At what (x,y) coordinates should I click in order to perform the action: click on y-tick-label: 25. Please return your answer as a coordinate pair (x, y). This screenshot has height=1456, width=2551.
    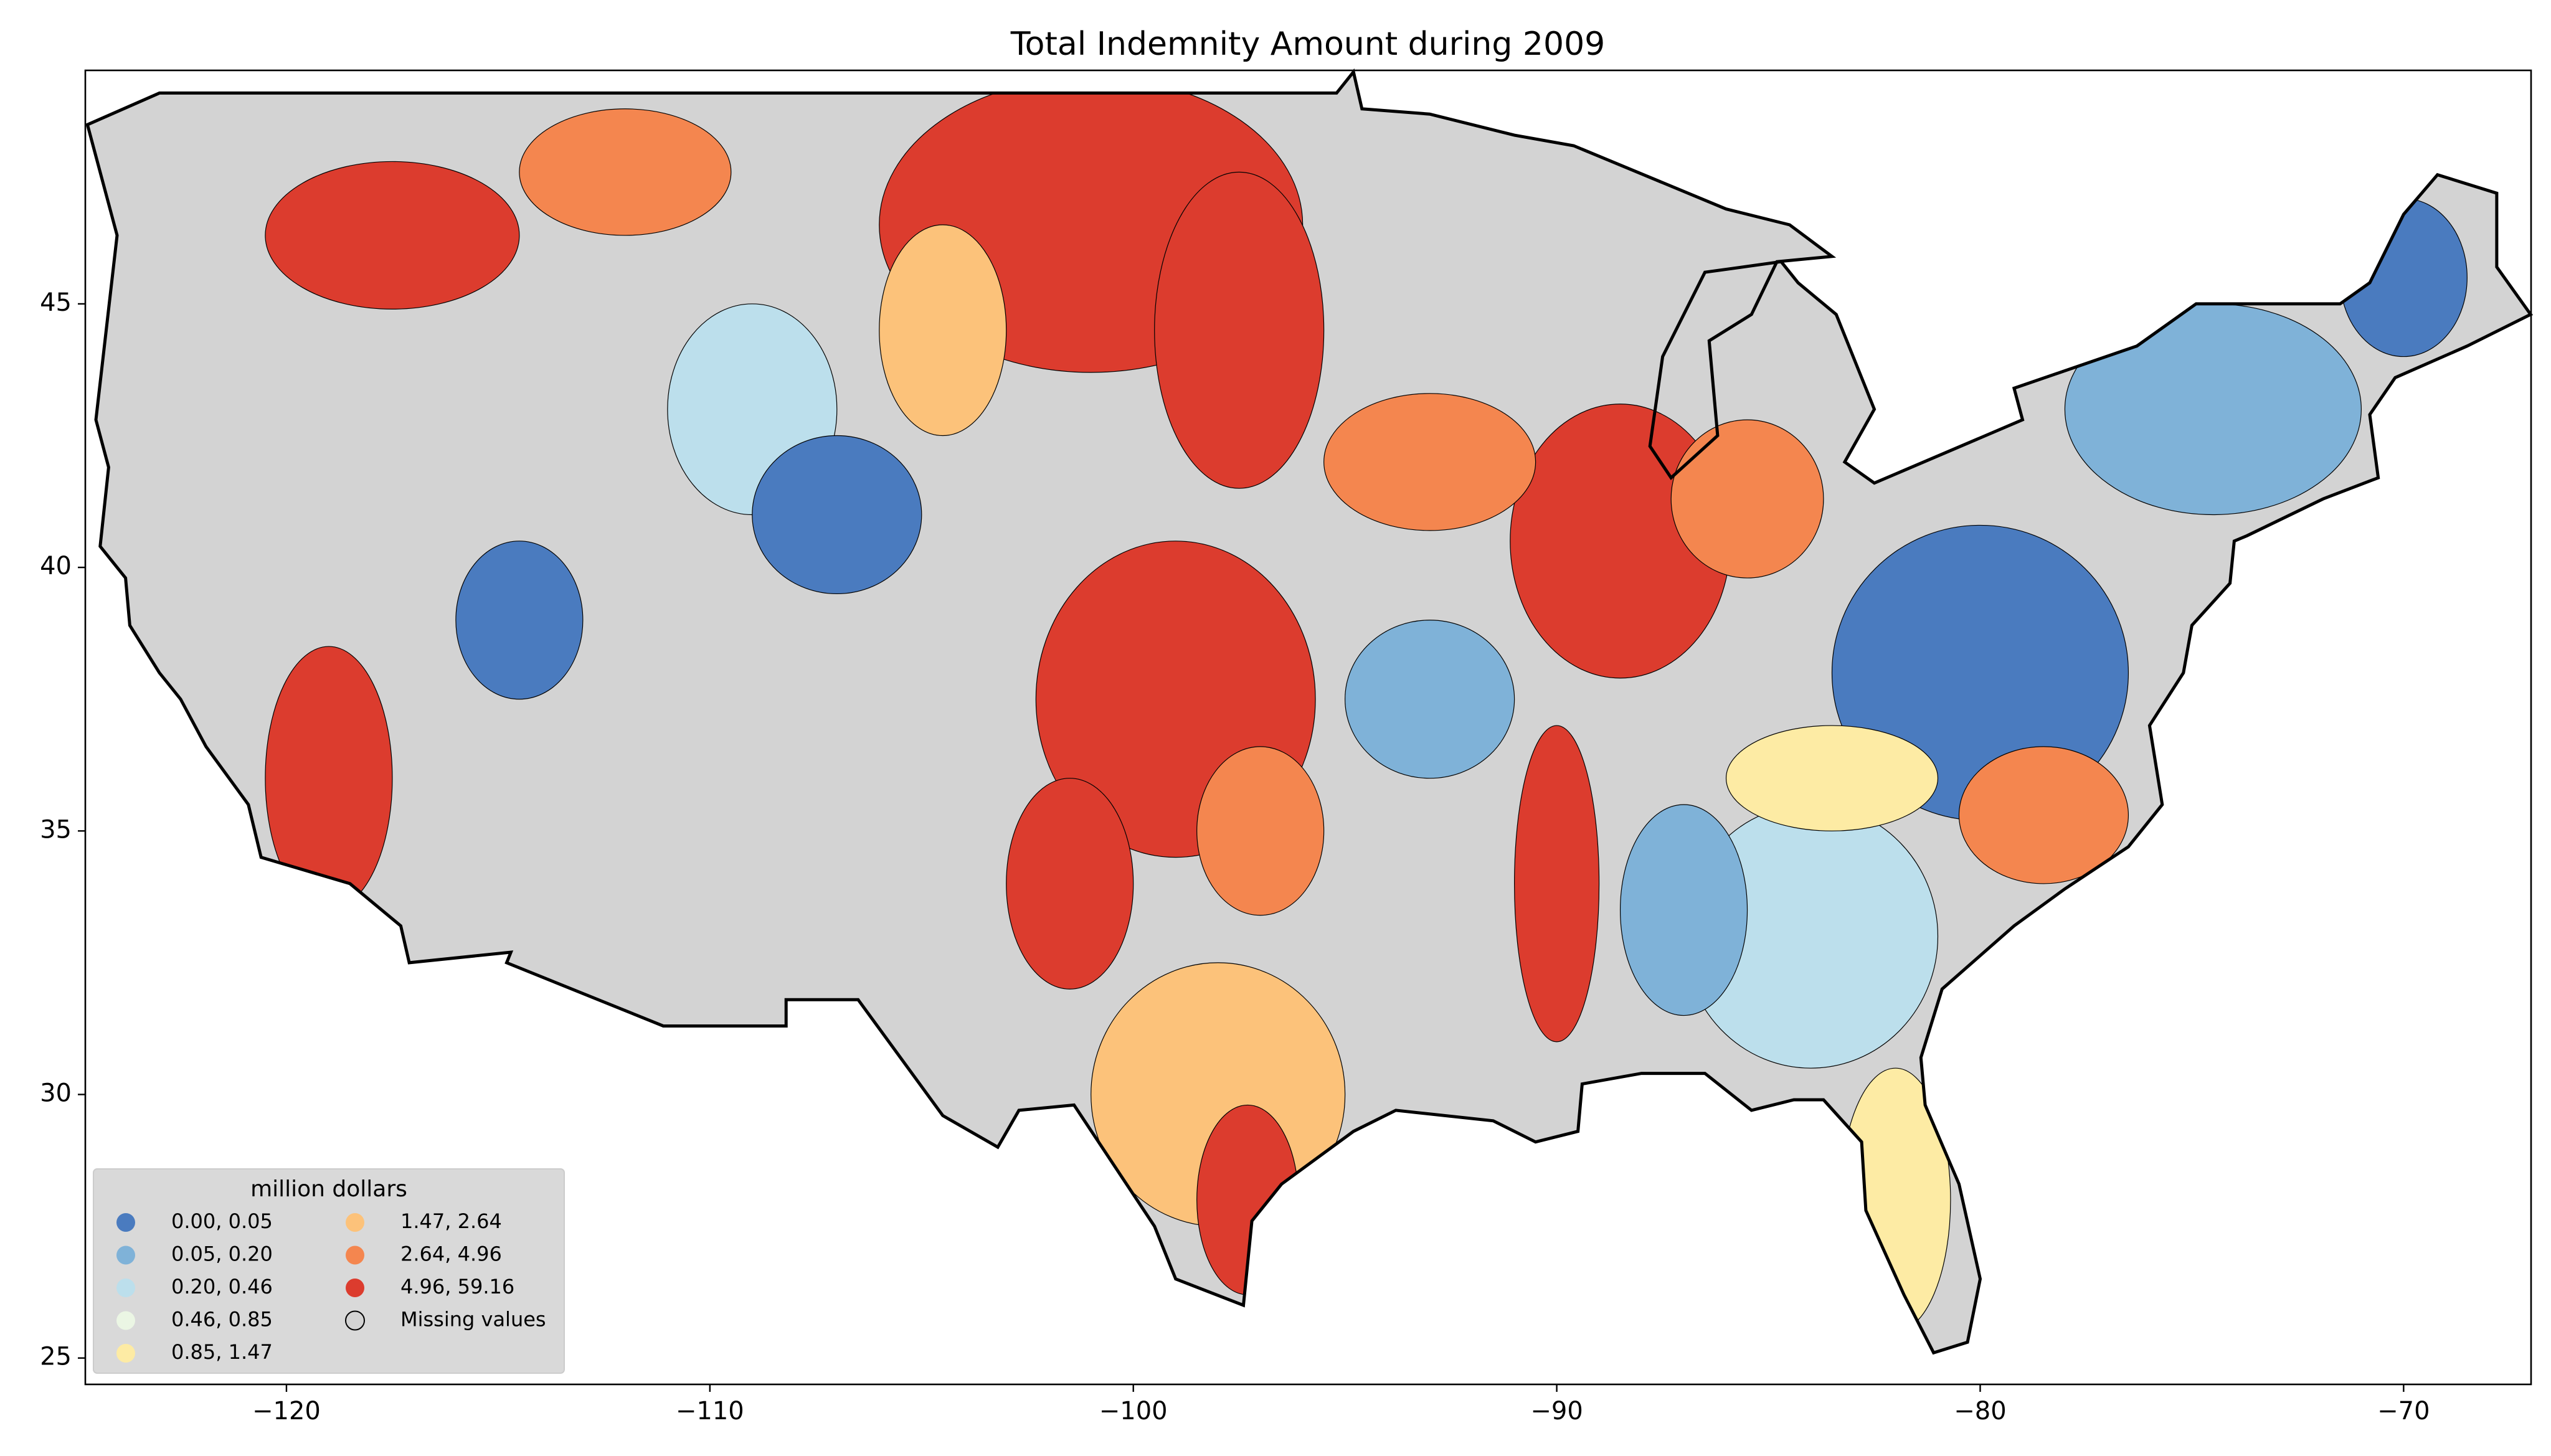
    Looking at the image, I should click on (56, 1357).